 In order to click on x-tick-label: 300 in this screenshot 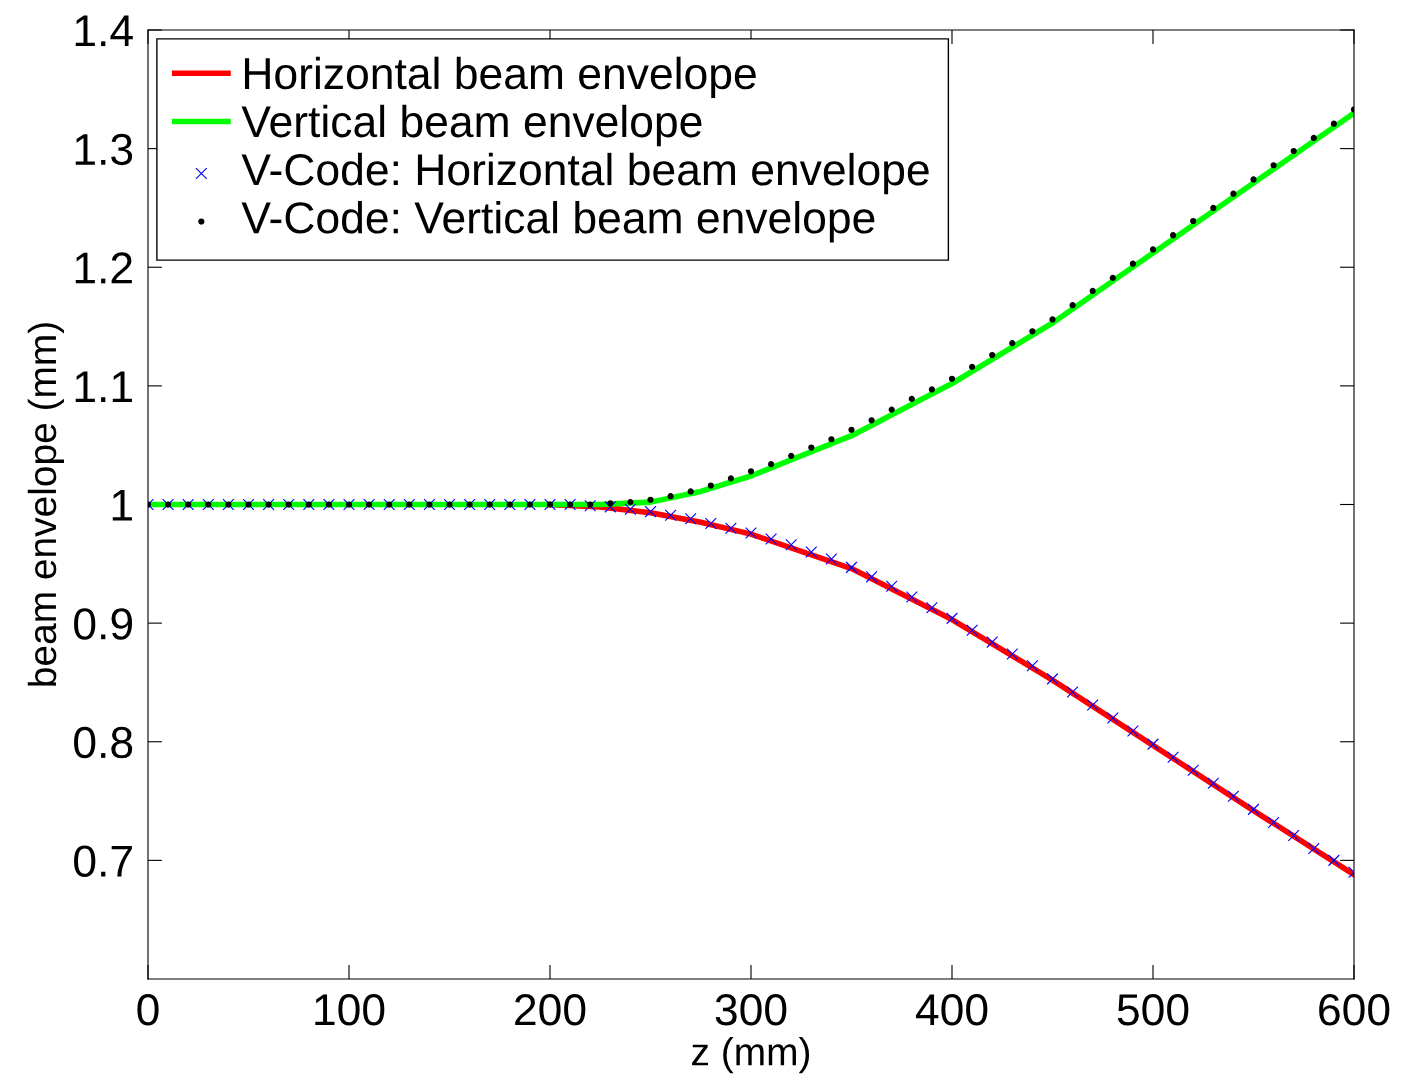, I will do `click(751, 1010)`.